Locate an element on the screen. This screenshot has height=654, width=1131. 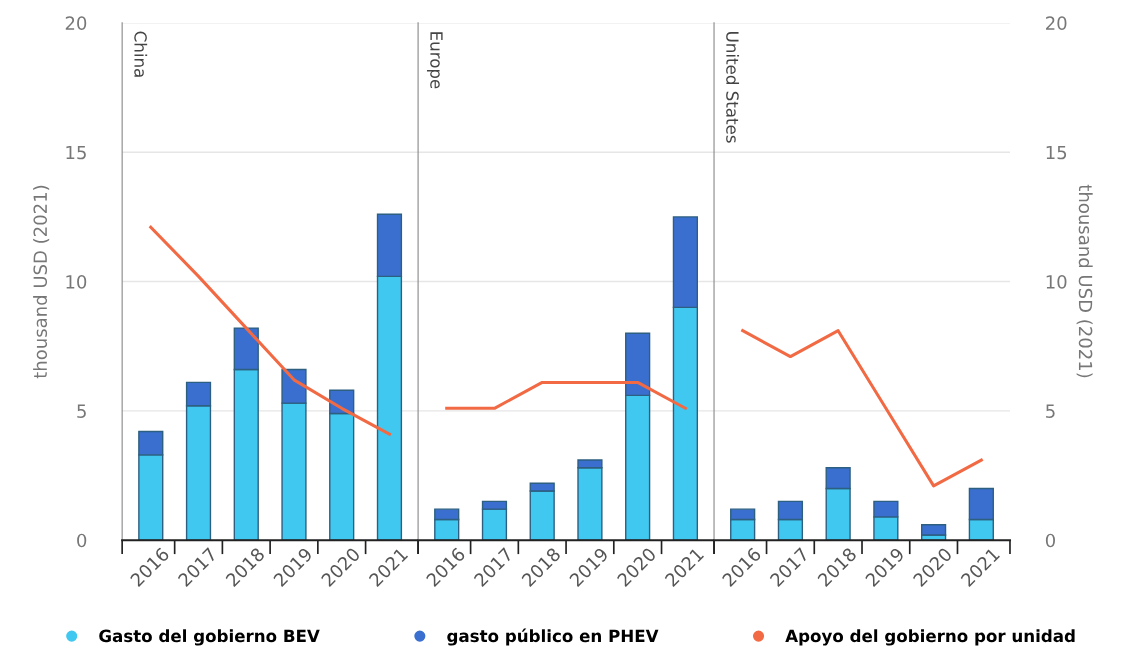
y2-tick-label: 0 is located at coordinates (1050, 540).